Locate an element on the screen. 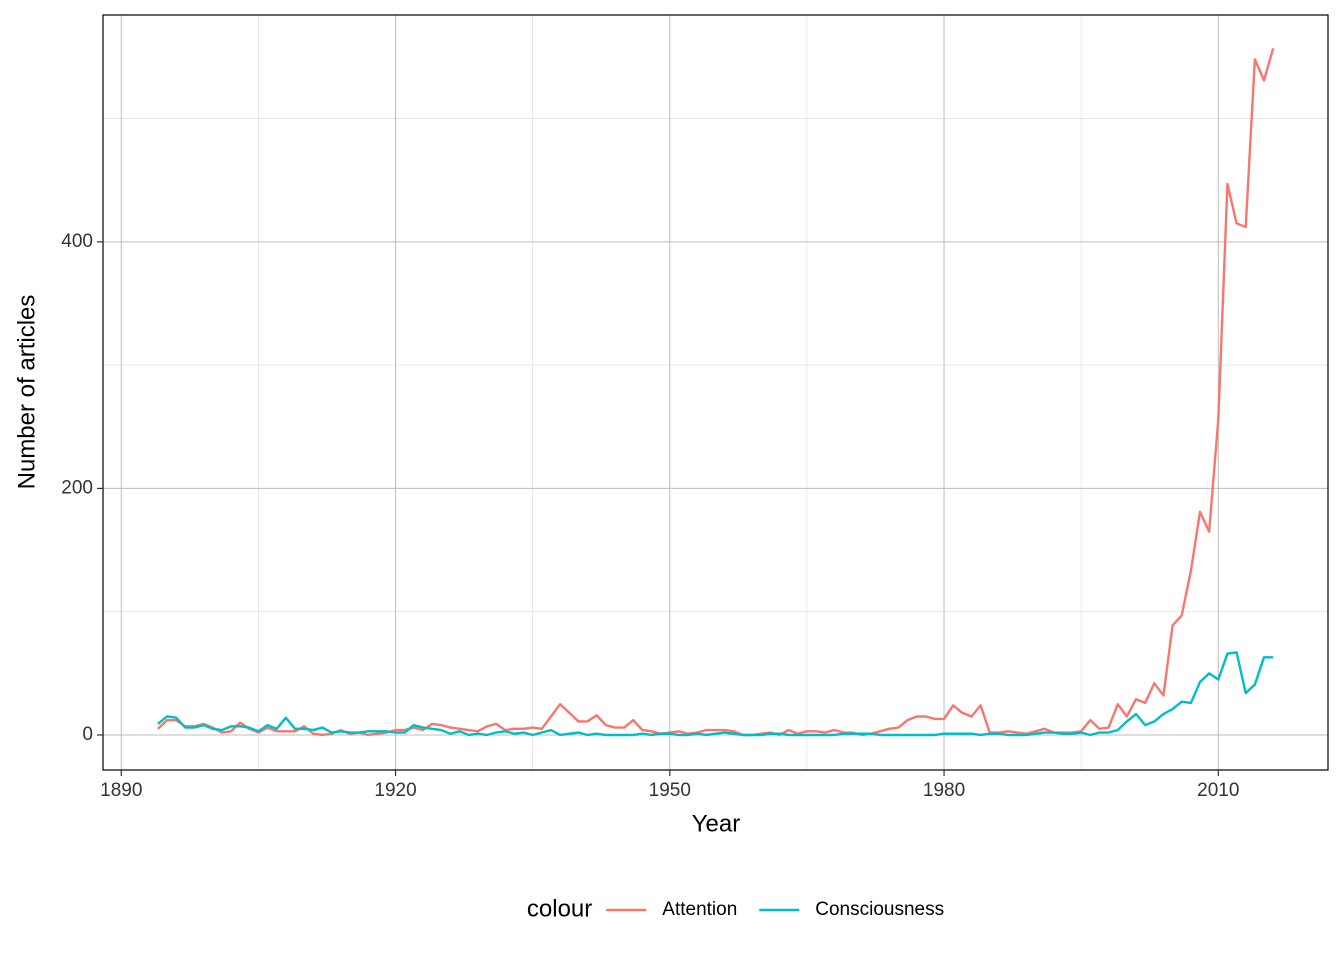 Image resolution: width=1344 pixels, height=960 pixels. x-axis-title: Year is located at coordinates (716, 823).